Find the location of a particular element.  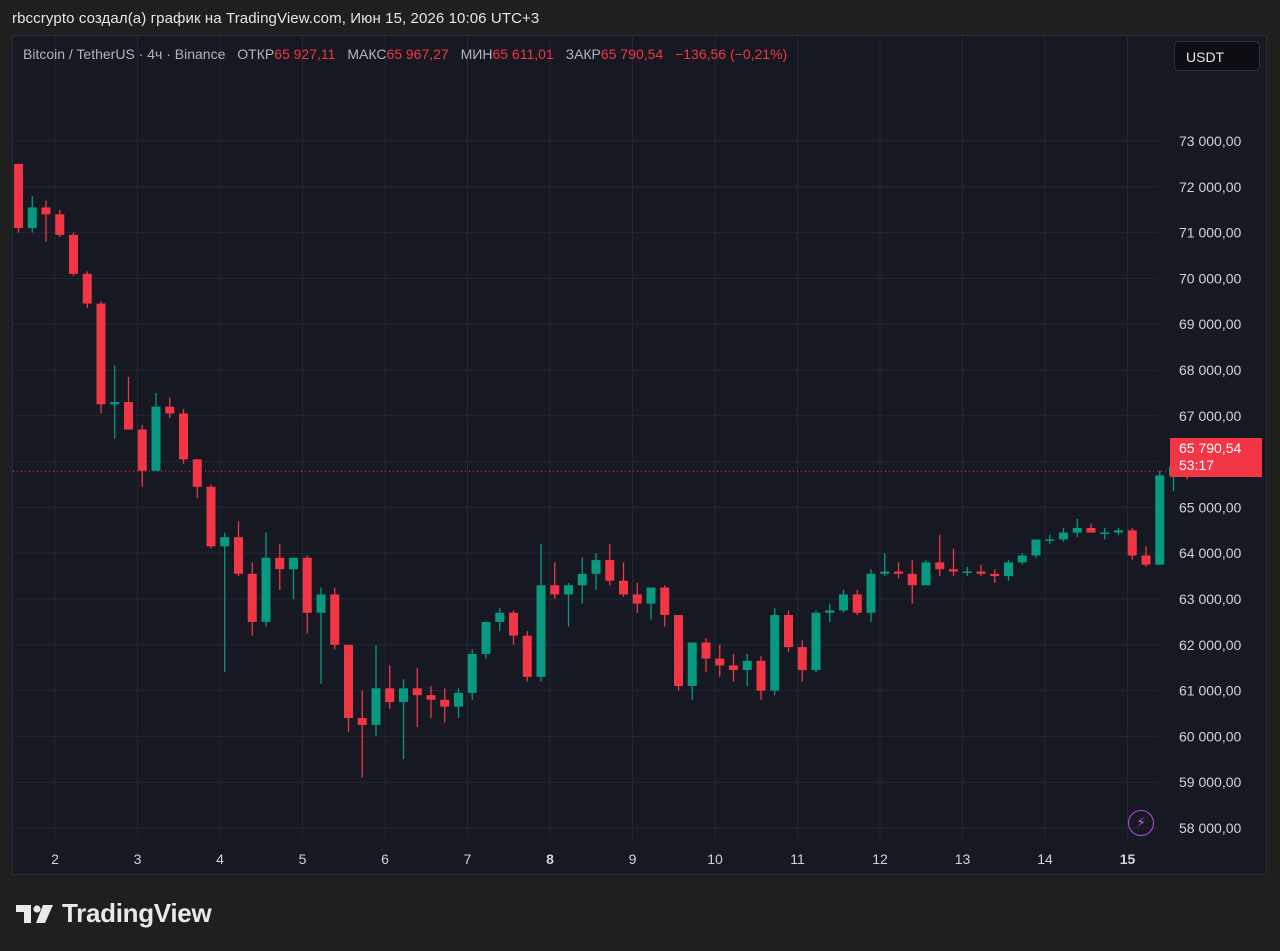

x-tick-label: 5 is located at coordinates (303, 859).